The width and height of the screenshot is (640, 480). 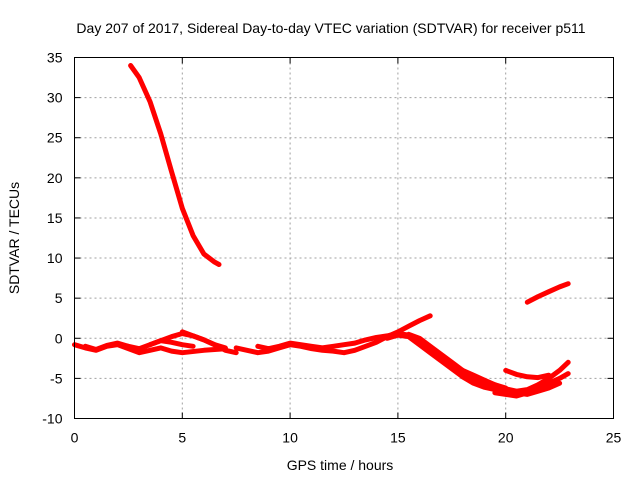 I want to click on y-tick-label: -10, so click(x=52, y=419).